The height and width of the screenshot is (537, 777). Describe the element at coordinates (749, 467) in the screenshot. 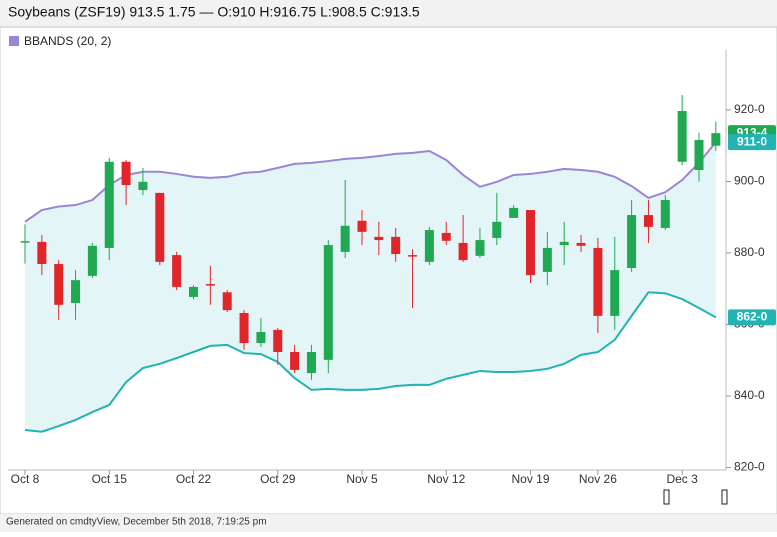

I see `y-tick-label: 820-0` at that location.